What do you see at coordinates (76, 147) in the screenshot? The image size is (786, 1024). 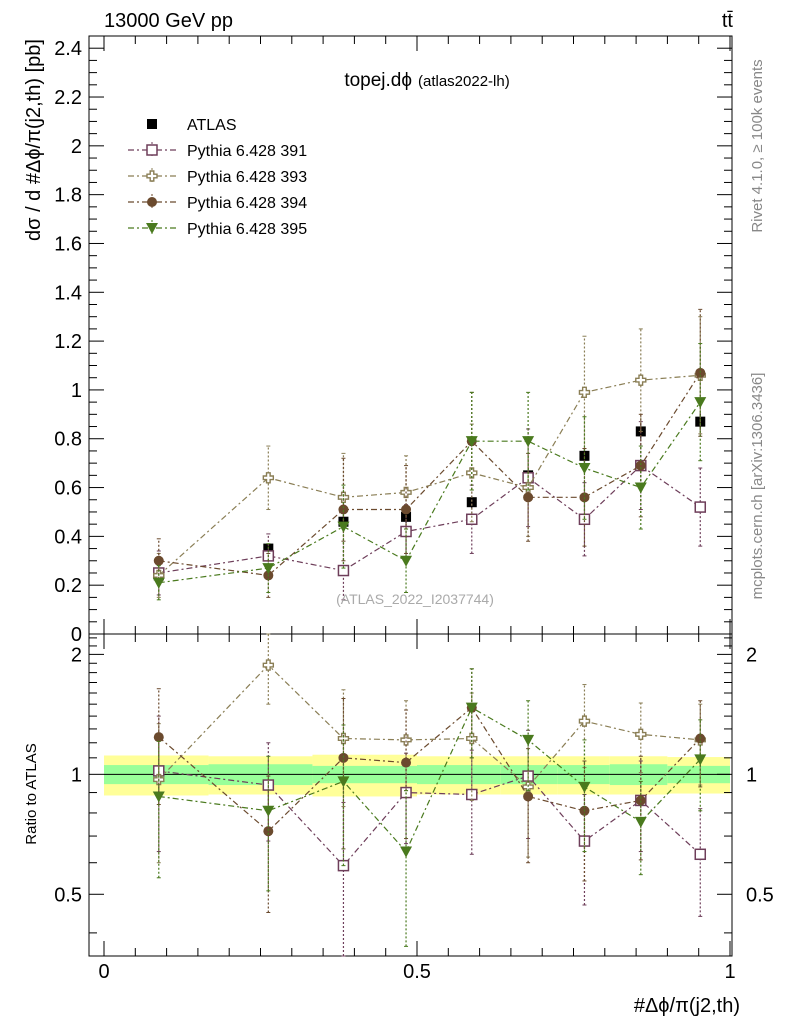 I see `main-y-tick-label: 2` at bounding box center [76, 147].